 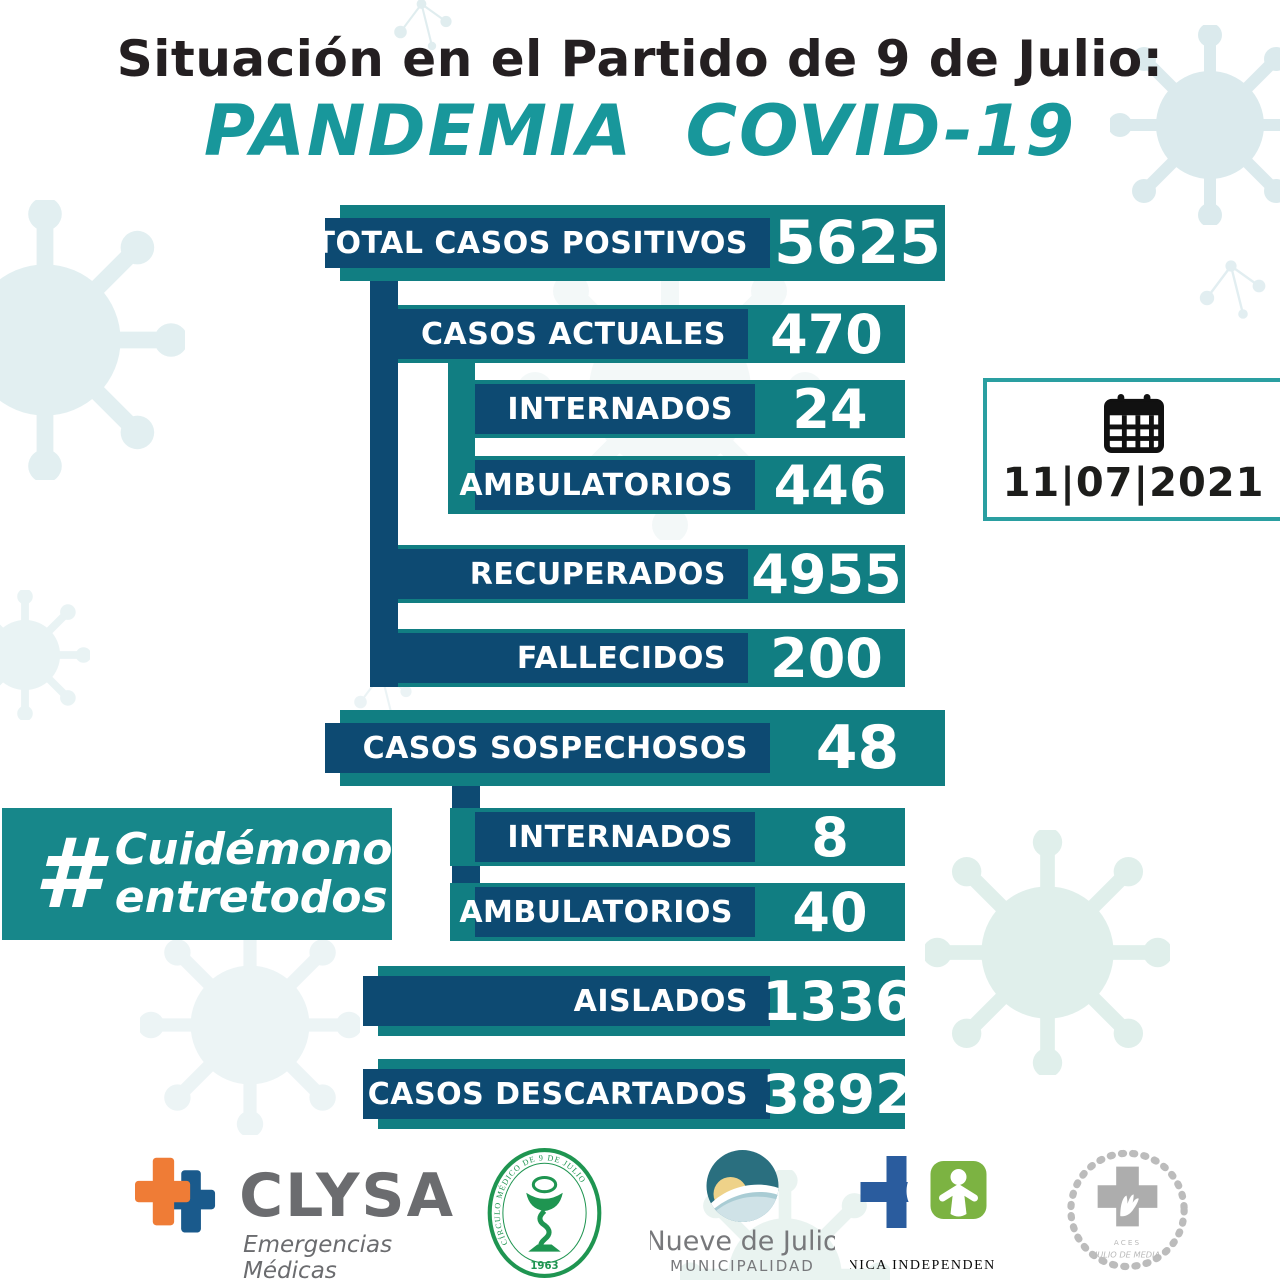 I want to click on municipalidad-name: Nueve de Julio, so click(x=742, y=1241).